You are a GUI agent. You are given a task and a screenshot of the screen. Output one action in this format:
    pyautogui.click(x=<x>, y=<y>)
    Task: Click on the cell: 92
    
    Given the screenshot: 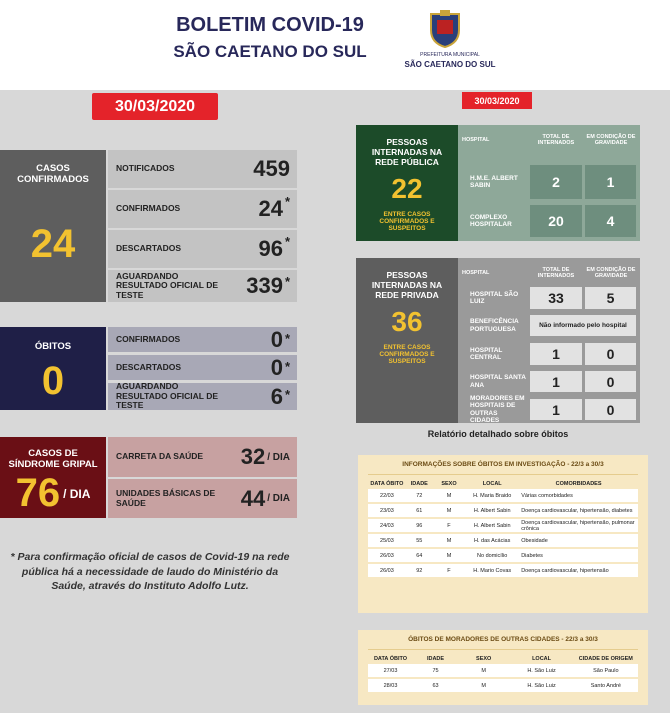 What is the action you would take?
    pyautogui.click(x=419, y=570)
    